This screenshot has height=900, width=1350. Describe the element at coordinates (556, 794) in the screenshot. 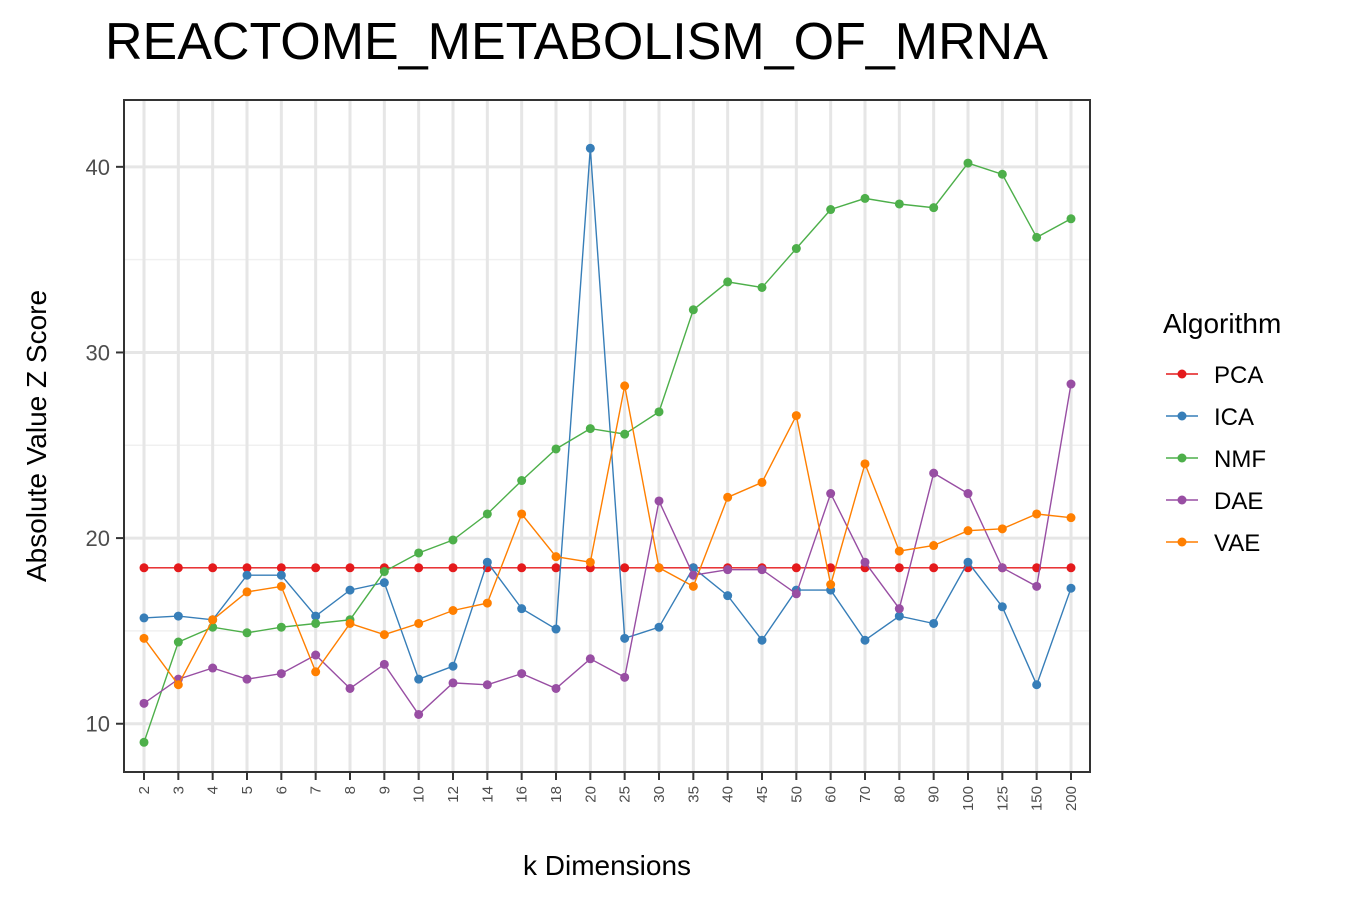

I see `x-tick-label: 18` at that location.